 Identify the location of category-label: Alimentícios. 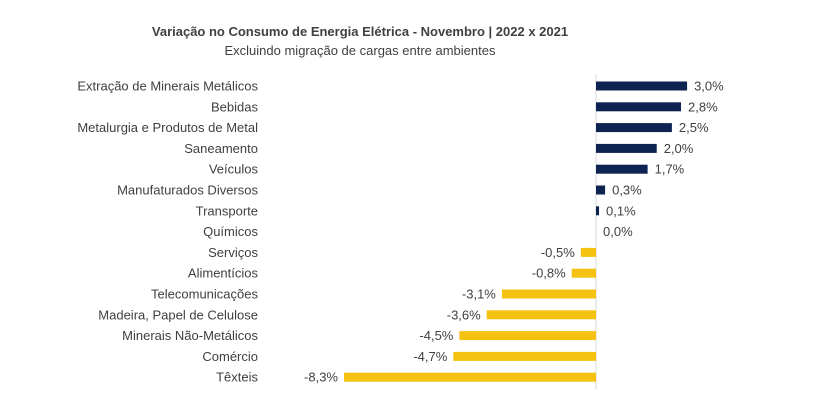
(223, 273).